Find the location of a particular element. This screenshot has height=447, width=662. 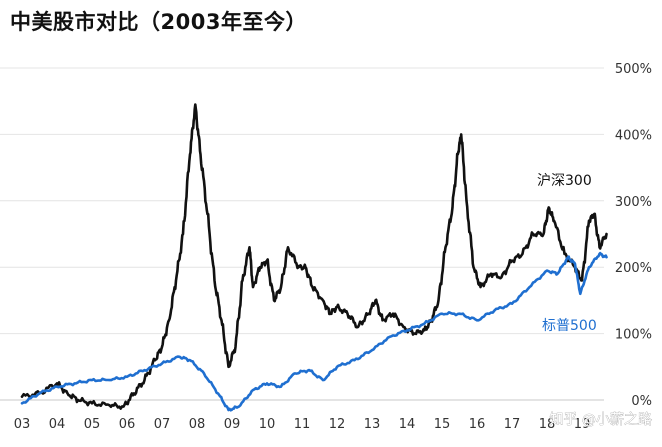

y-tick-label: 300% is located at coordinates (633, 202).